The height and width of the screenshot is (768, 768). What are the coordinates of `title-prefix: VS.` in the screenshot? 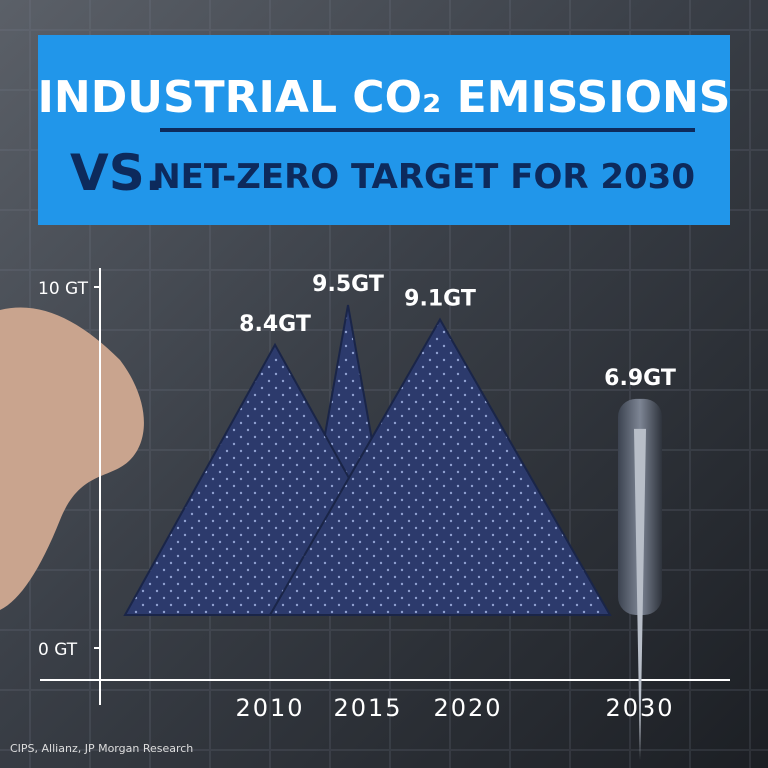 It's located at (117, 173).